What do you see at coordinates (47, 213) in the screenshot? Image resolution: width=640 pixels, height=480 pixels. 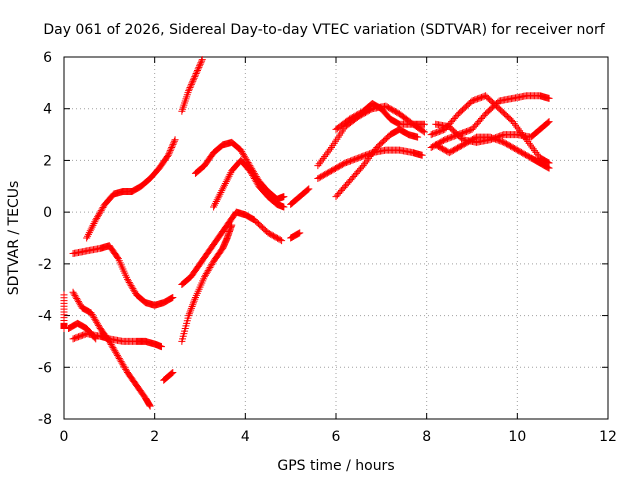 I see `y-tick-label: 0` at bounding box center [47, 213].